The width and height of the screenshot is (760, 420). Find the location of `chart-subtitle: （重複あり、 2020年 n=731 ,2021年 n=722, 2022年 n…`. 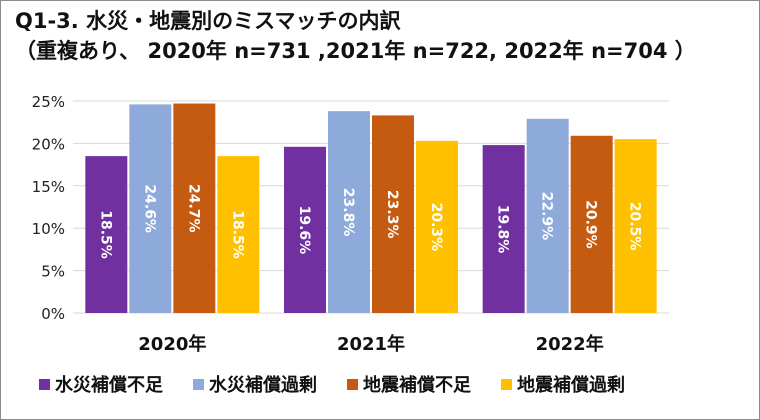

chart-subtitle: （重複あり、 2020年 n=731 ,2021年 n=722, 2022年 n… is located at coordinates (355, 51).